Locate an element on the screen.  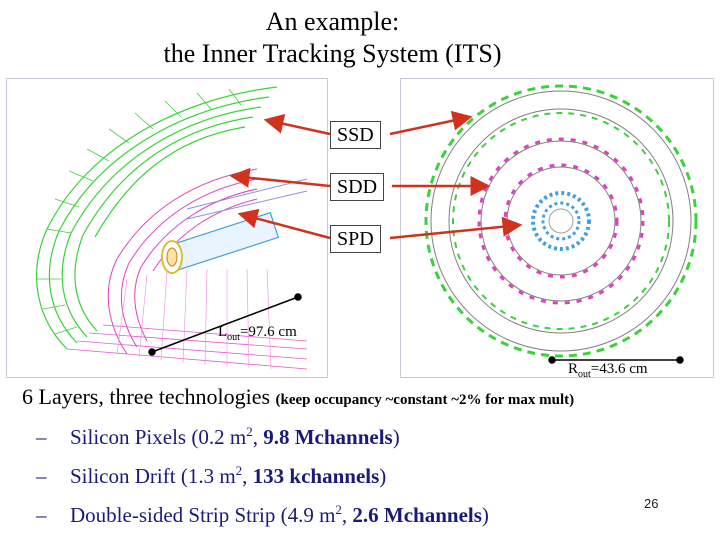
item-name: Silicon Drift (1.3 m is located at coordinates (153, 476).